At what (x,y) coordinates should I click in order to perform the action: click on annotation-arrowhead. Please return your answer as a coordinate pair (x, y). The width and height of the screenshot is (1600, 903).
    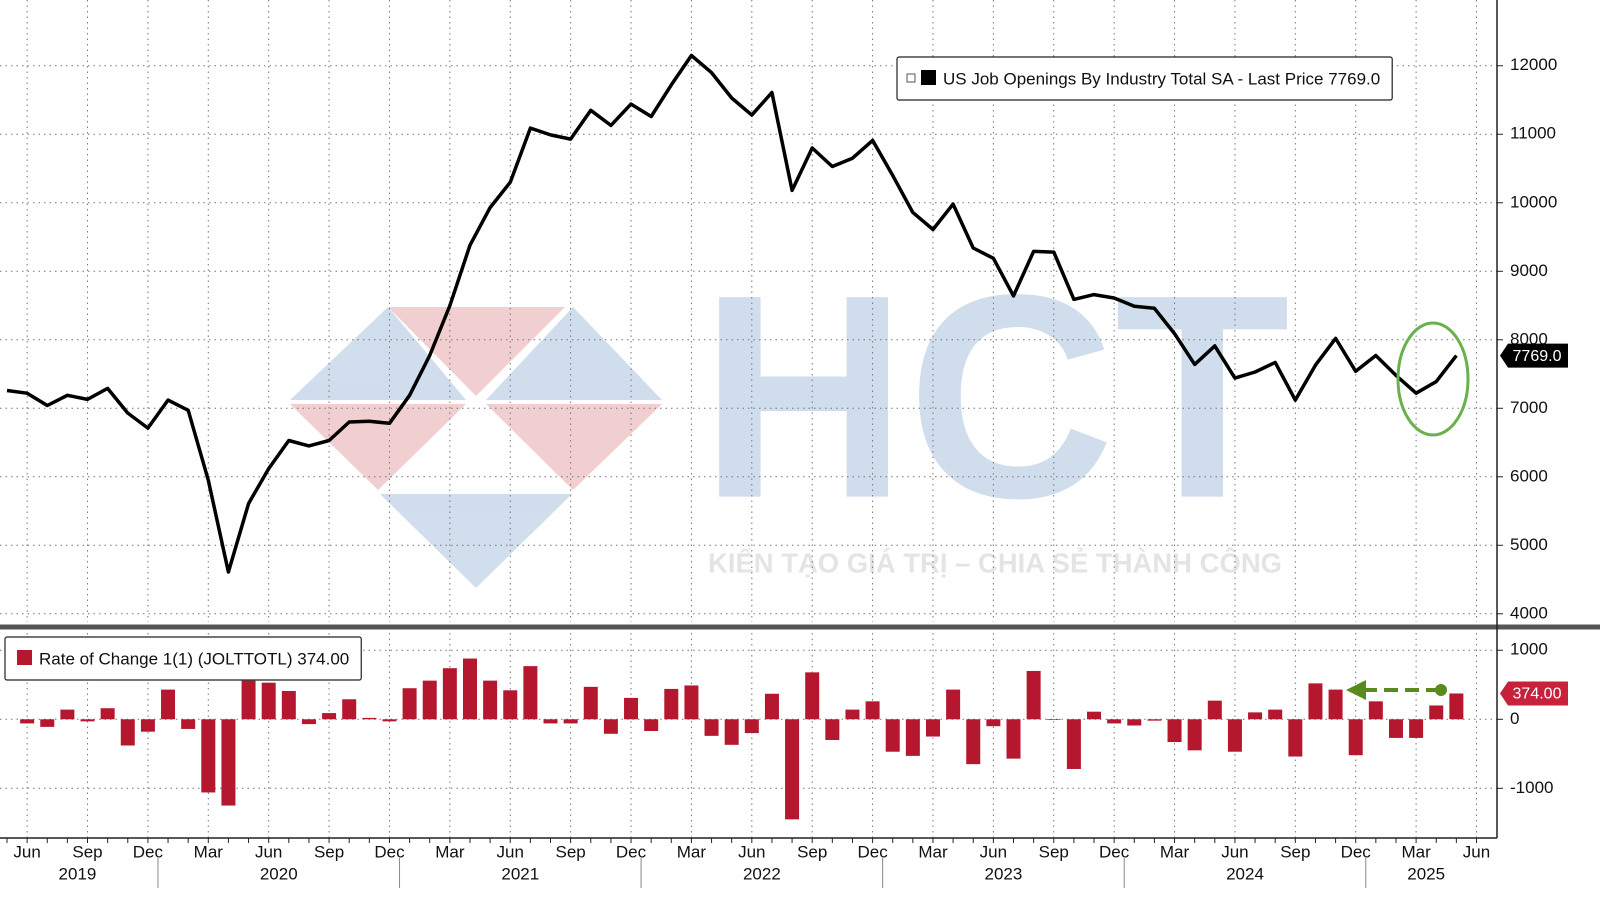
    Looking at the image, I should click on (1356, 690).